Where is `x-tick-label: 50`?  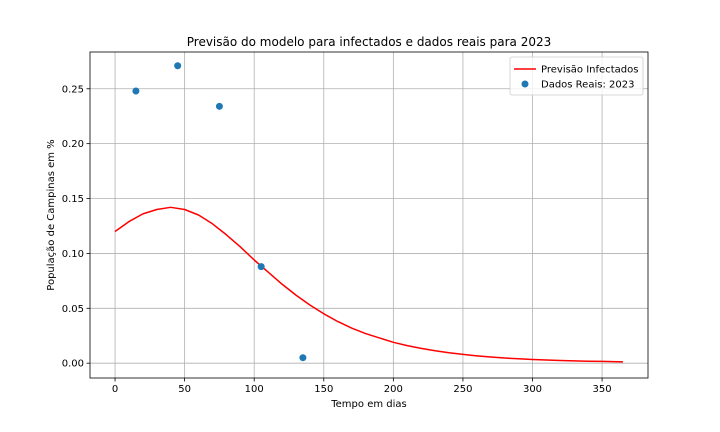
x-tick-label: 50 is located at coordinates (184, 389).